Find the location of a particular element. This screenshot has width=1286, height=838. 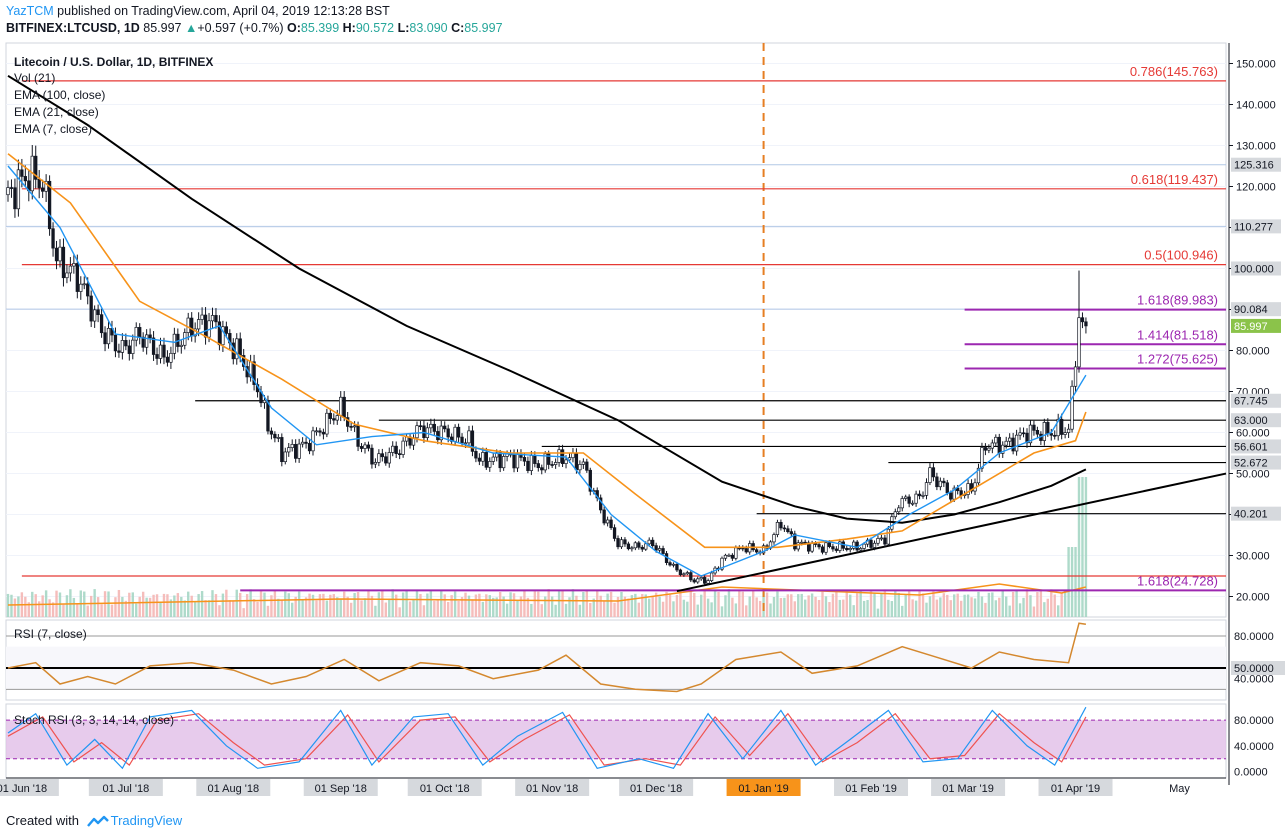

price-badge-label: 63.000 is located at coordinates (1251, 421).